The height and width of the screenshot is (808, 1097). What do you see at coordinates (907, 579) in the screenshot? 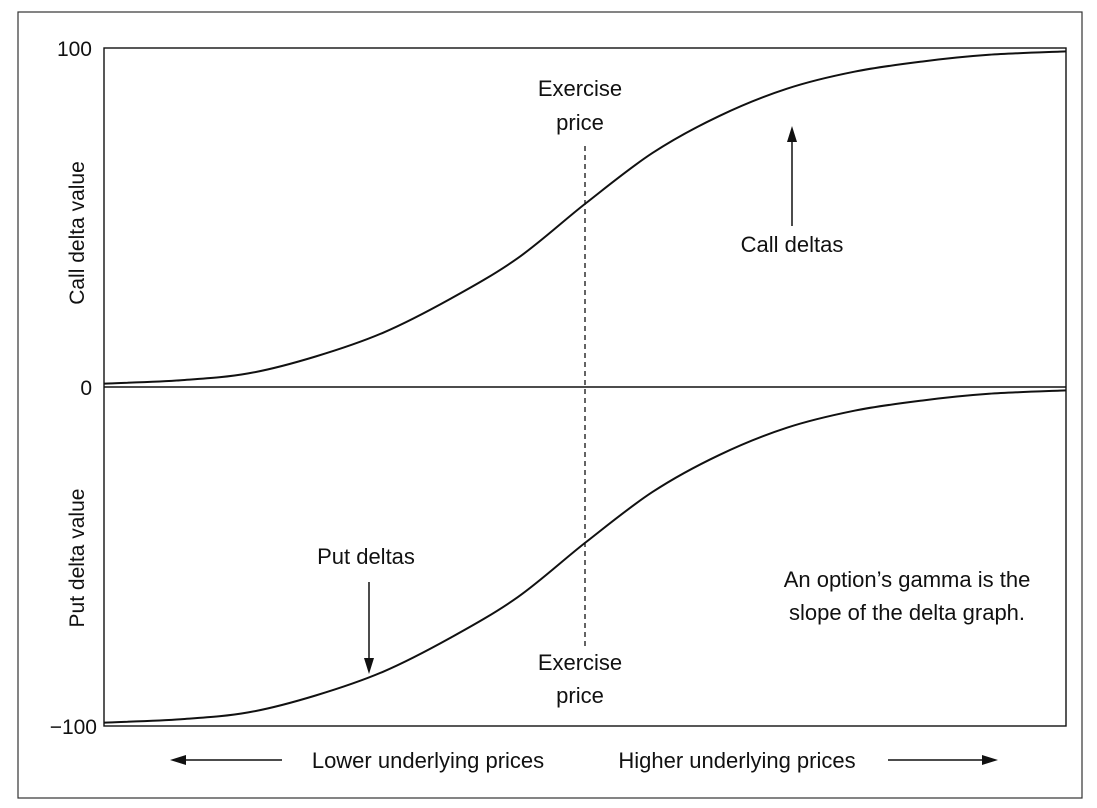
I see `gamma-note-line-1: An option’s gamma is the` at bounding box center [907, 579].